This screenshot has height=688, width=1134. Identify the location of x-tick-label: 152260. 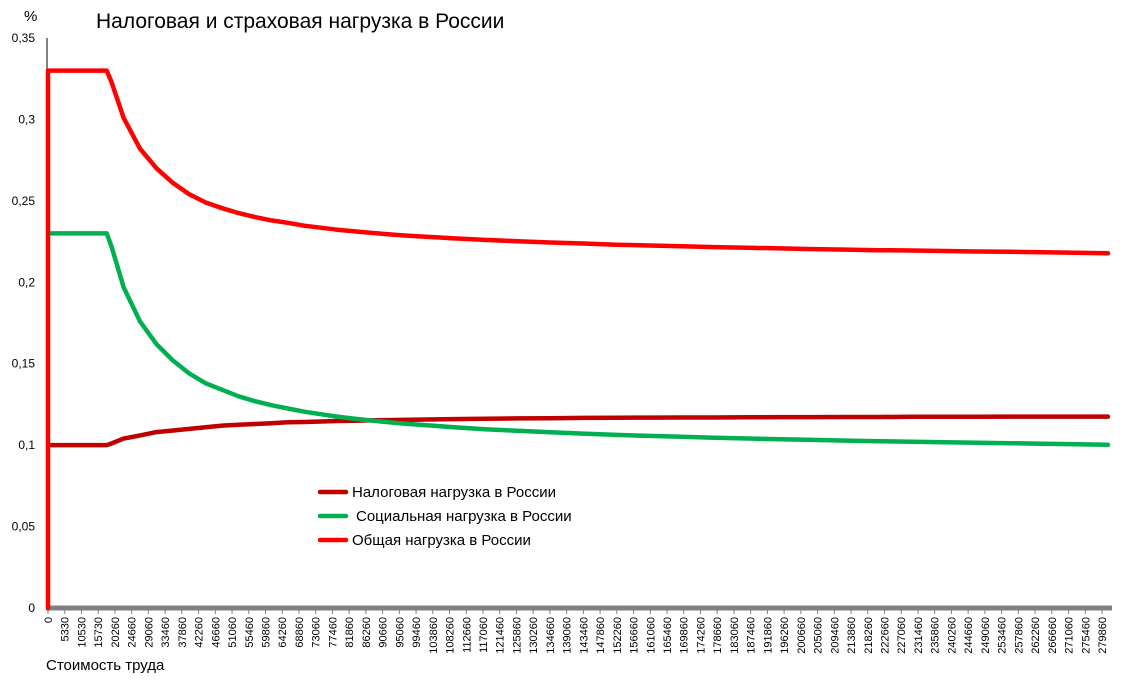
(618, 635).